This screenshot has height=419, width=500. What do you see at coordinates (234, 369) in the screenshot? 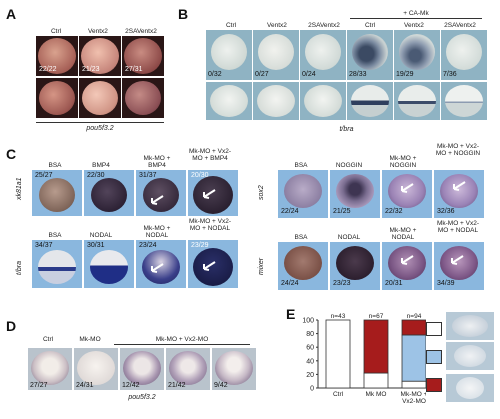
I see `panel-d-tile: 9/42` at bounding box center [234, 369].